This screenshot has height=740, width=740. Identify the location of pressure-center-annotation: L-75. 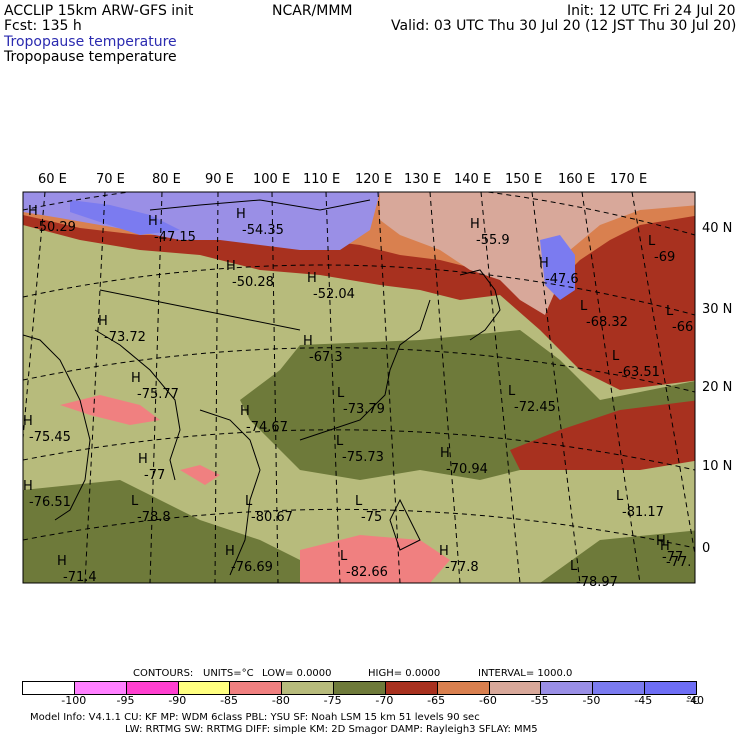
(368, 509).